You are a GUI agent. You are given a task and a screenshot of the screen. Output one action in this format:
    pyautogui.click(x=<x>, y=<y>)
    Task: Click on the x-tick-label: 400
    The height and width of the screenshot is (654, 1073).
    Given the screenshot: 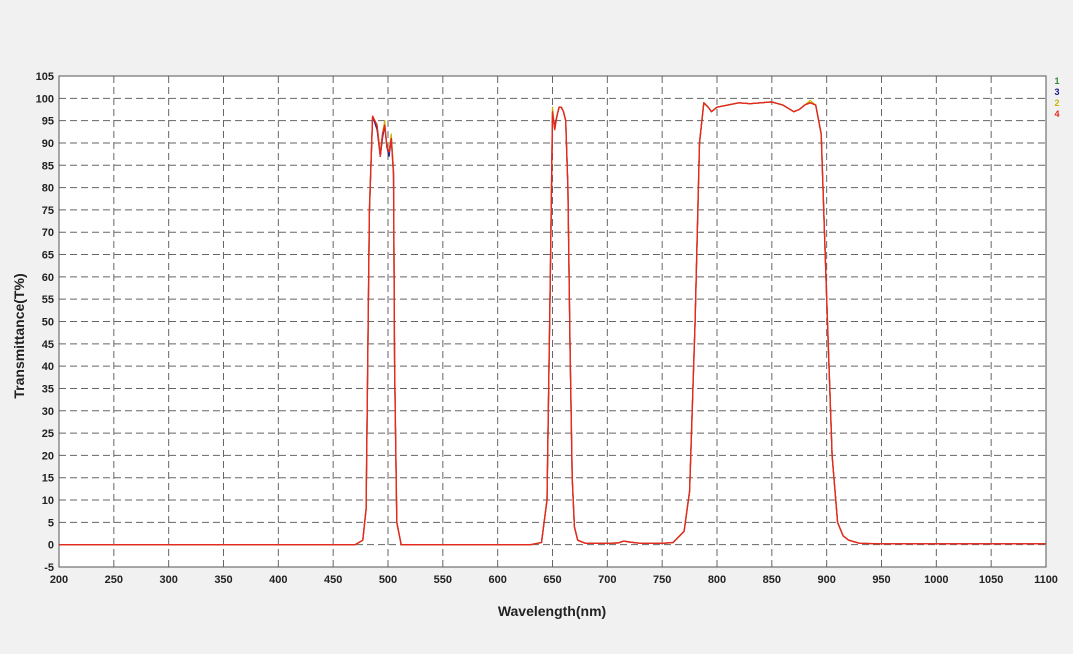 What is the action you would take?
    pyautogui.click(x=278, y=580)
    